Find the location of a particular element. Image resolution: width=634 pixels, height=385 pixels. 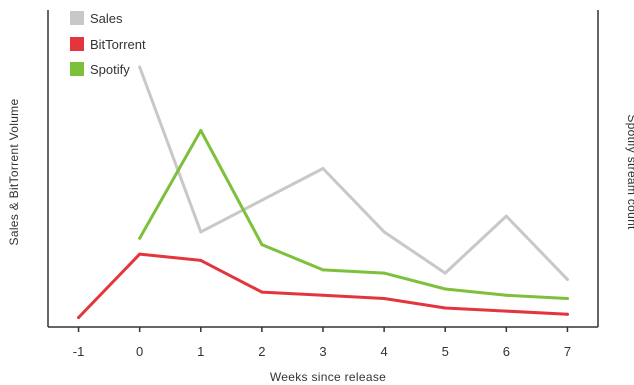

legend-swatch-spotify is located at coordinates (77, 69).